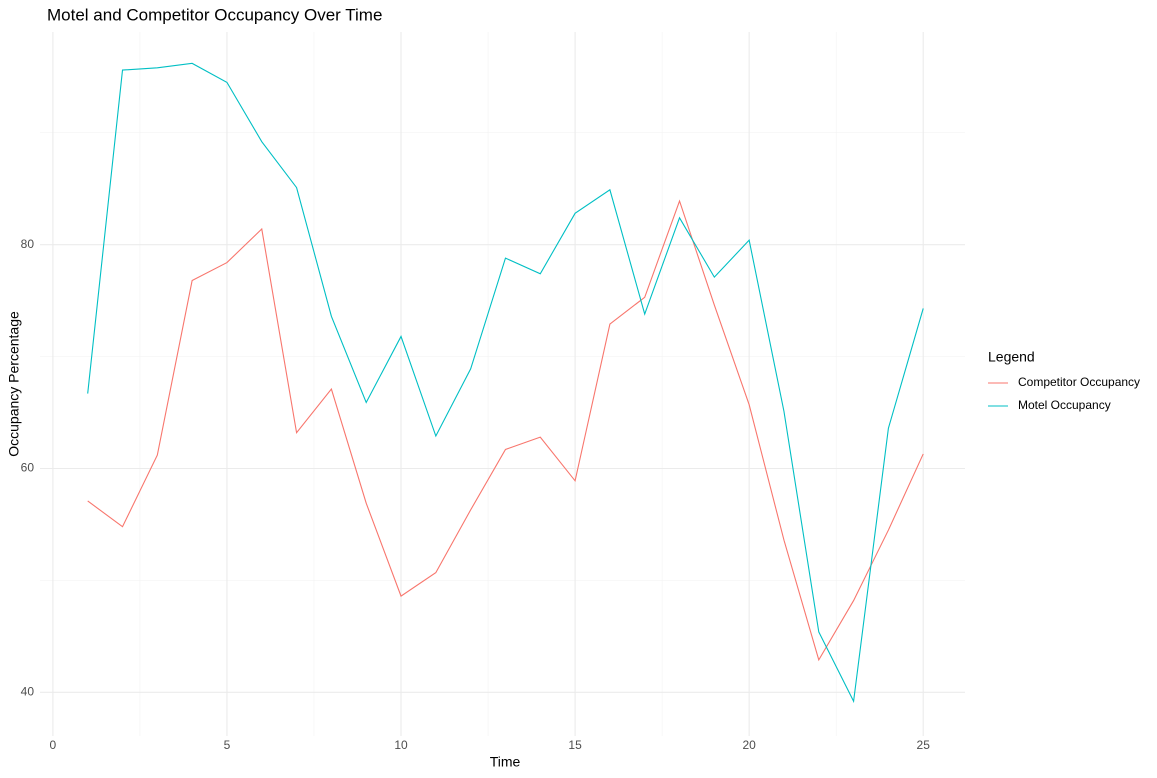 This screenshot has height=778, width=1157. I want to click on y-tick-label: 80, so click(28, 244).